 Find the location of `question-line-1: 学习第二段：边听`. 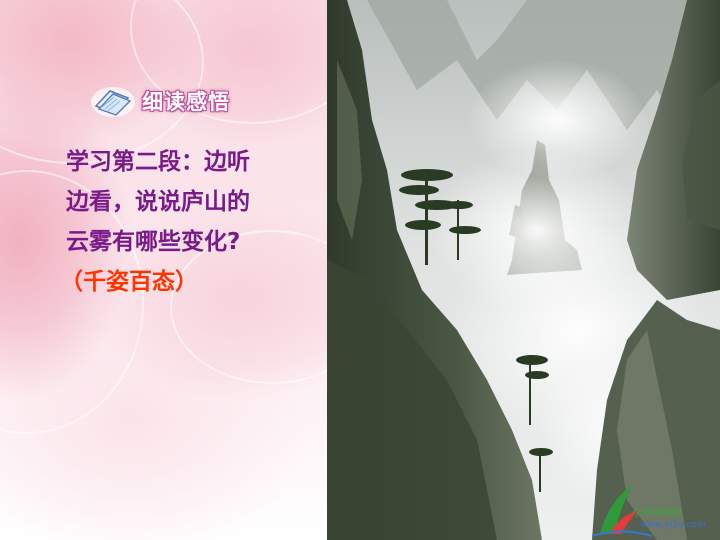

question-line-1: 学习第二段：边听 is located at coordinates (158, 162).